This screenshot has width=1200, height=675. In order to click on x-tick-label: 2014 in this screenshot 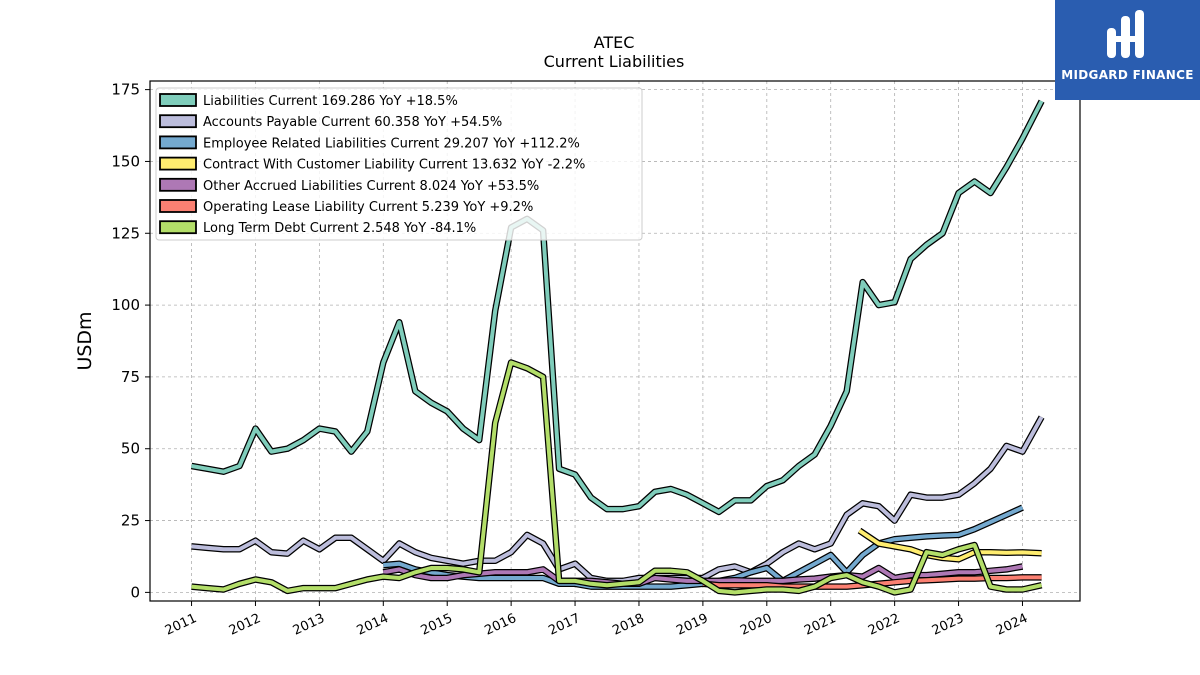, I will do `click(373, 625)`.